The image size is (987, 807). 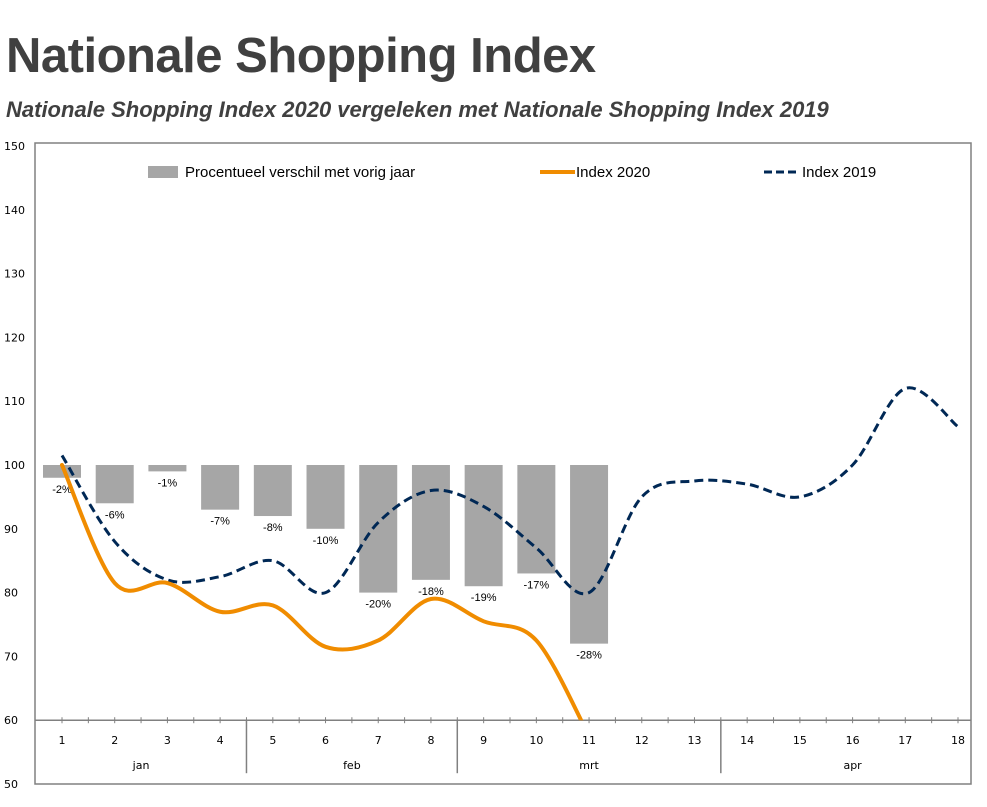 I want to click on y-tick-label: 90, so click(x=11, y=529).